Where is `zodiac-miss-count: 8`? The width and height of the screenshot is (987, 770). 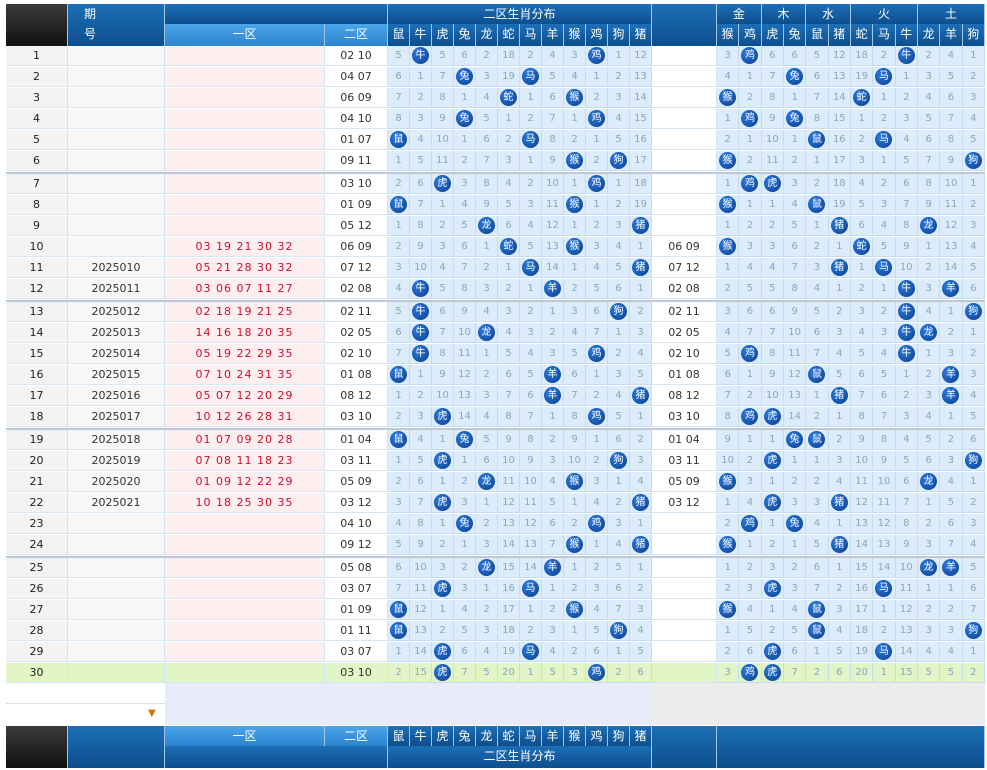
zodiac-miss-count: 8 is located at coordinates (487, 184).